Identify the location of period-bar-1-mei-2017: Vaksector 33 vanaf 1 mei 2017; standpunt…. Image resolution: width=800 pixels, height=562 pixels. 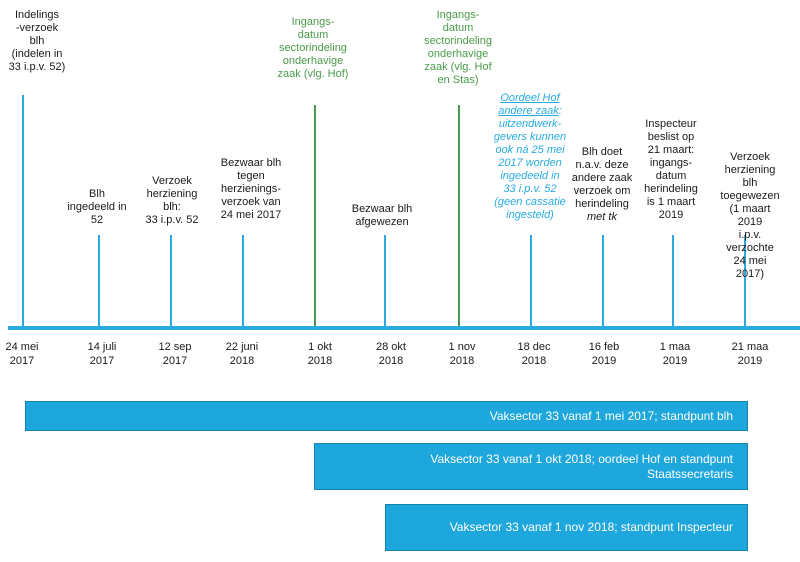
(386, 416).